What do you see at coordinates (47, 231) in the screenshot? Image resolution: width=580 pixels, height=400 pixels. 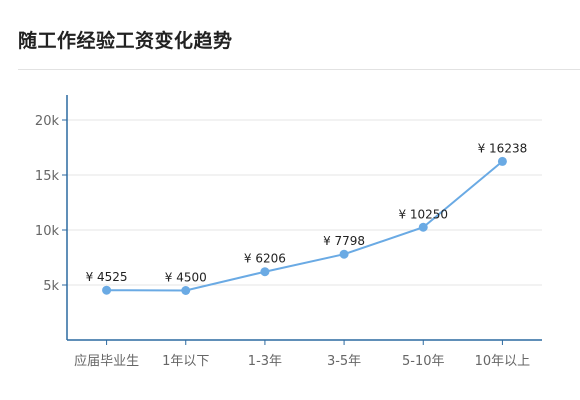 I see `y-tick-label: 10k` at bounding box center [47, 231].